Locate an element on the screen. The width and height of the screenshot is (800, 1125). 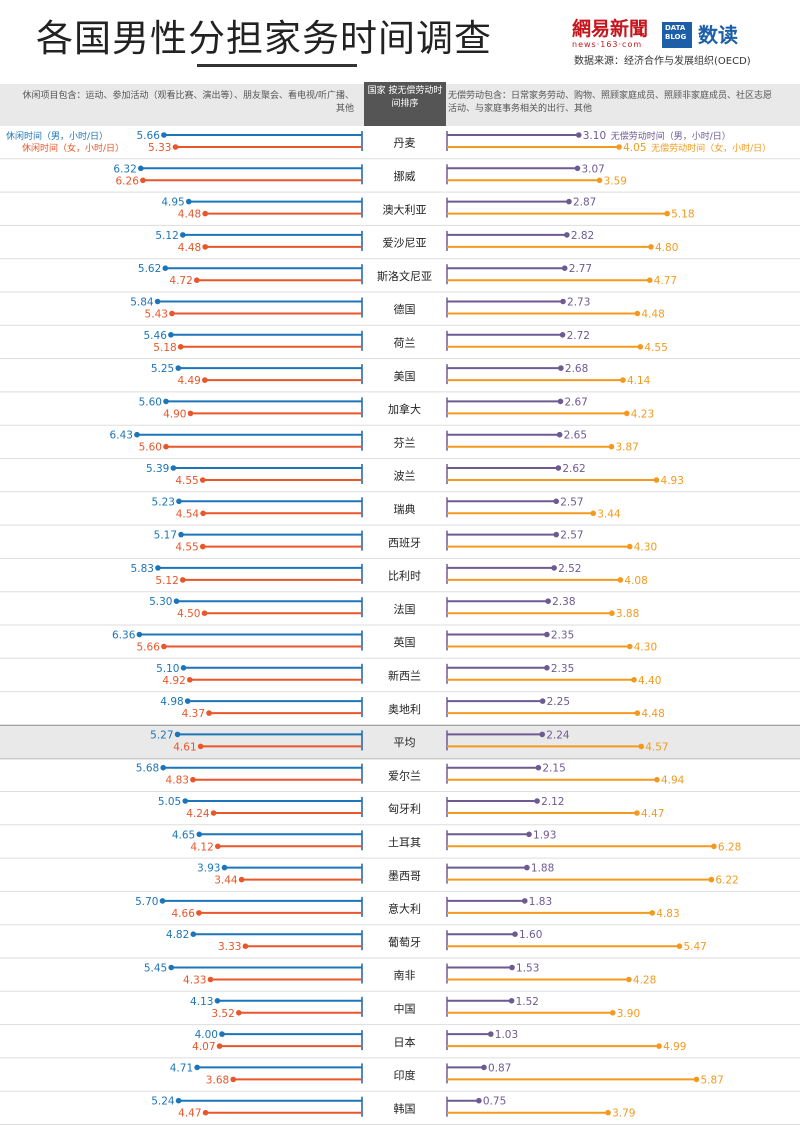
leisure-female-value: 4.72 is located at coordinates (180, 281).